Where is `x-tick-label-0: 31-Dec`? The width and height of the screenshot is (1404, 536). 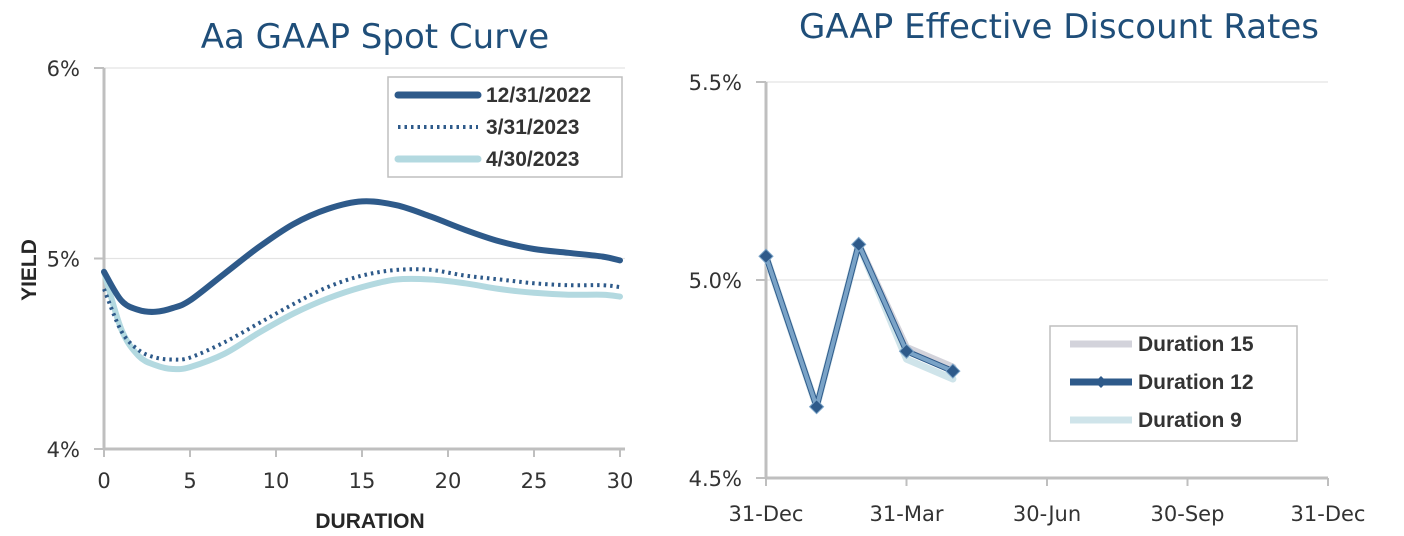 x-tick-label-0: 31-Dec is located at coordinates (766, 514).